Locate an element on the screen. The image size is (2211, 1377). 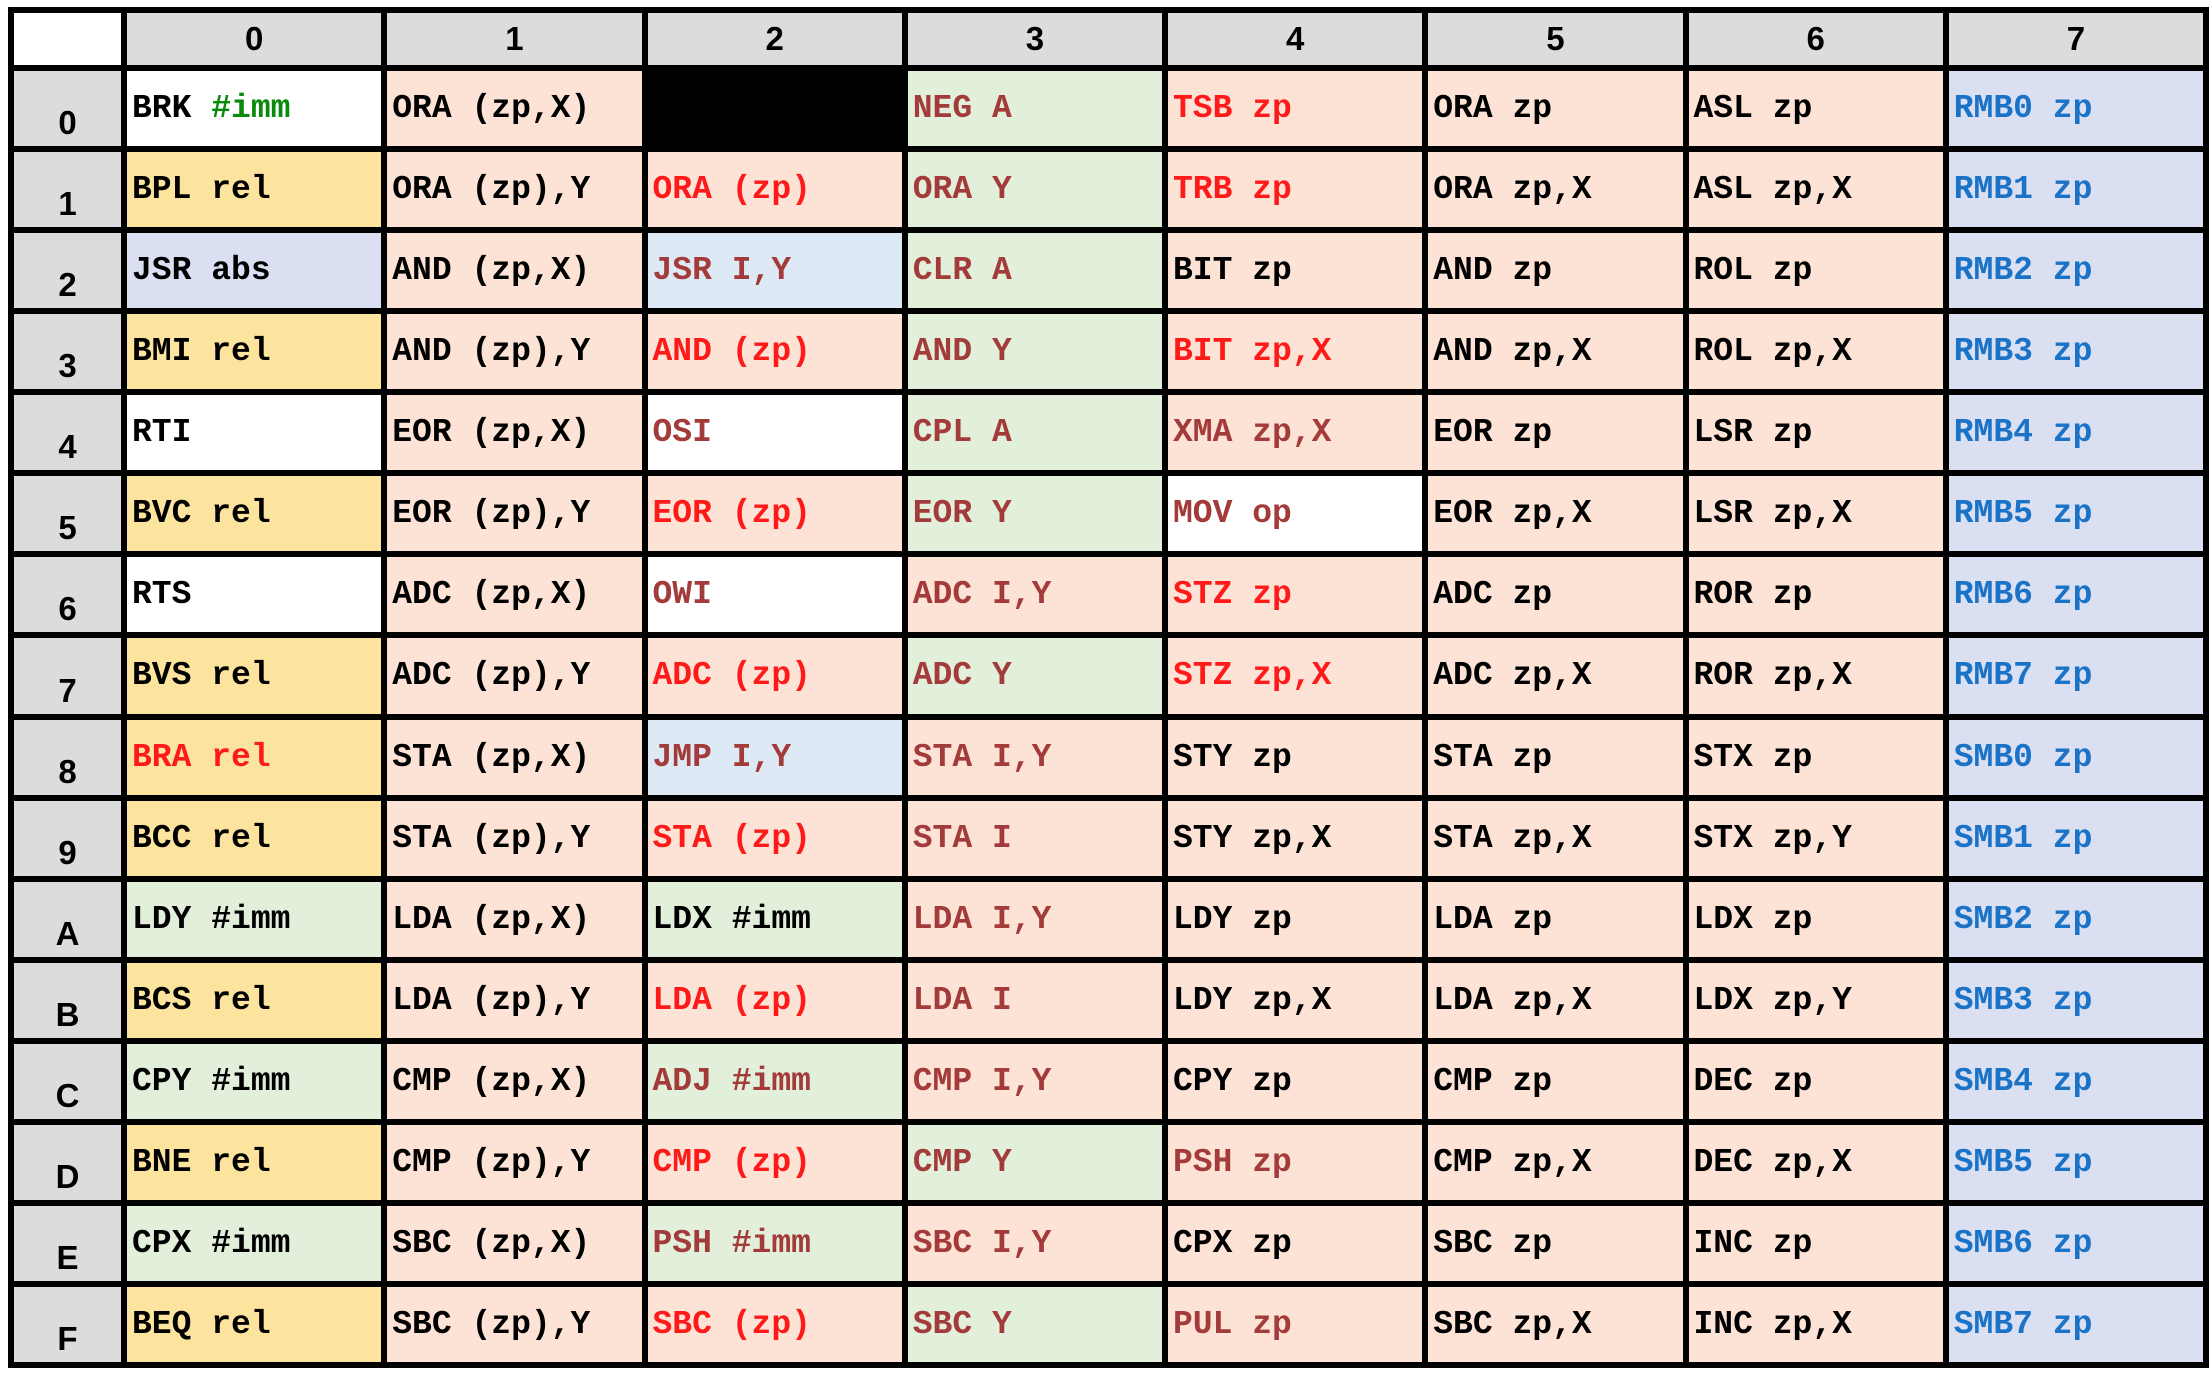
mnemonic: SBC is located at coordinates (1463, 1324).